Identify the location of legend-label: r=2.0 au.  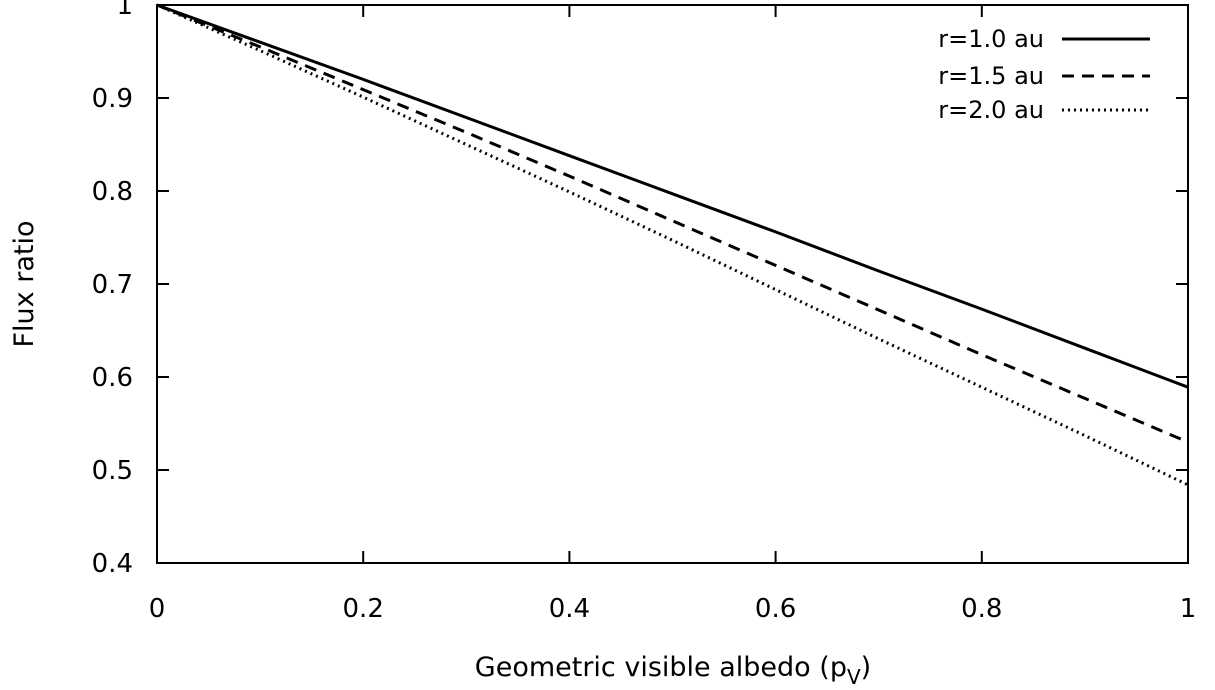
(991, 110).